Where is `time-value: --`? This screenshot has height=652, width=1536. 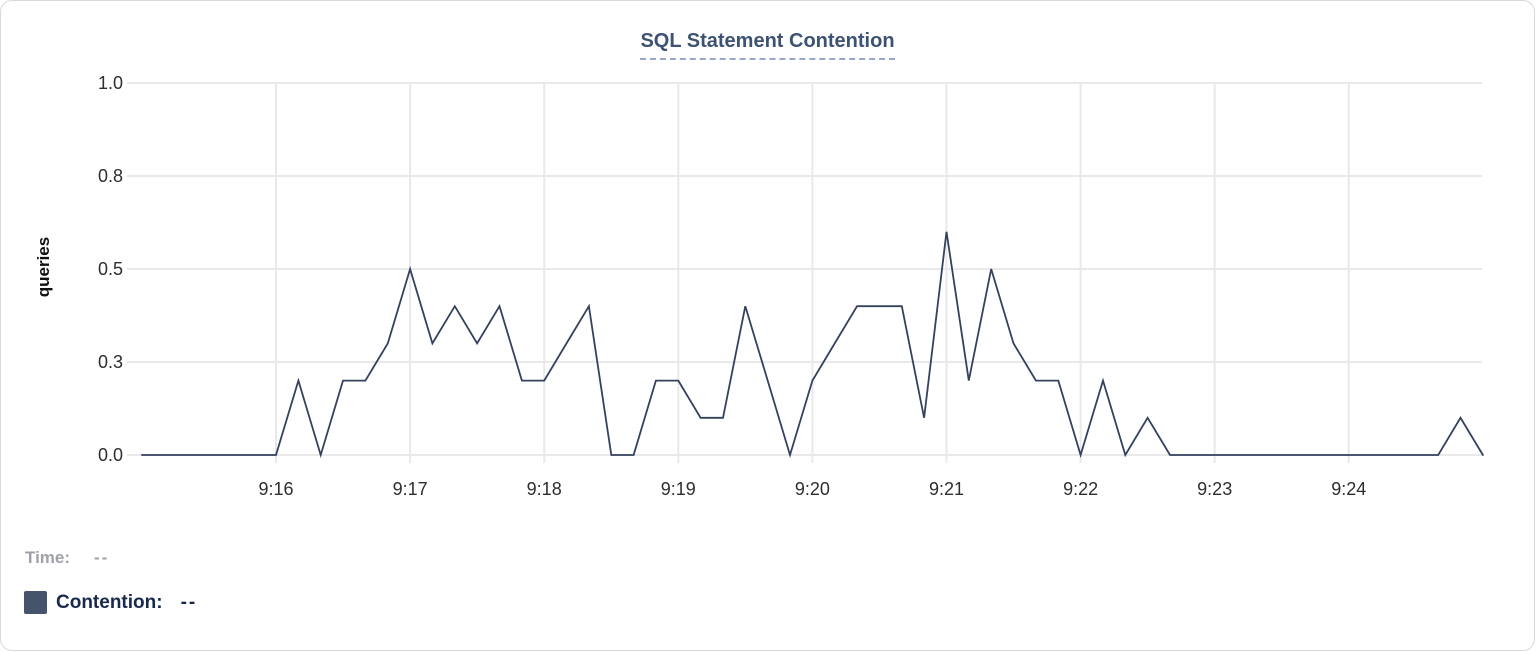 time-value: -- is located at coordinates (102, 557).